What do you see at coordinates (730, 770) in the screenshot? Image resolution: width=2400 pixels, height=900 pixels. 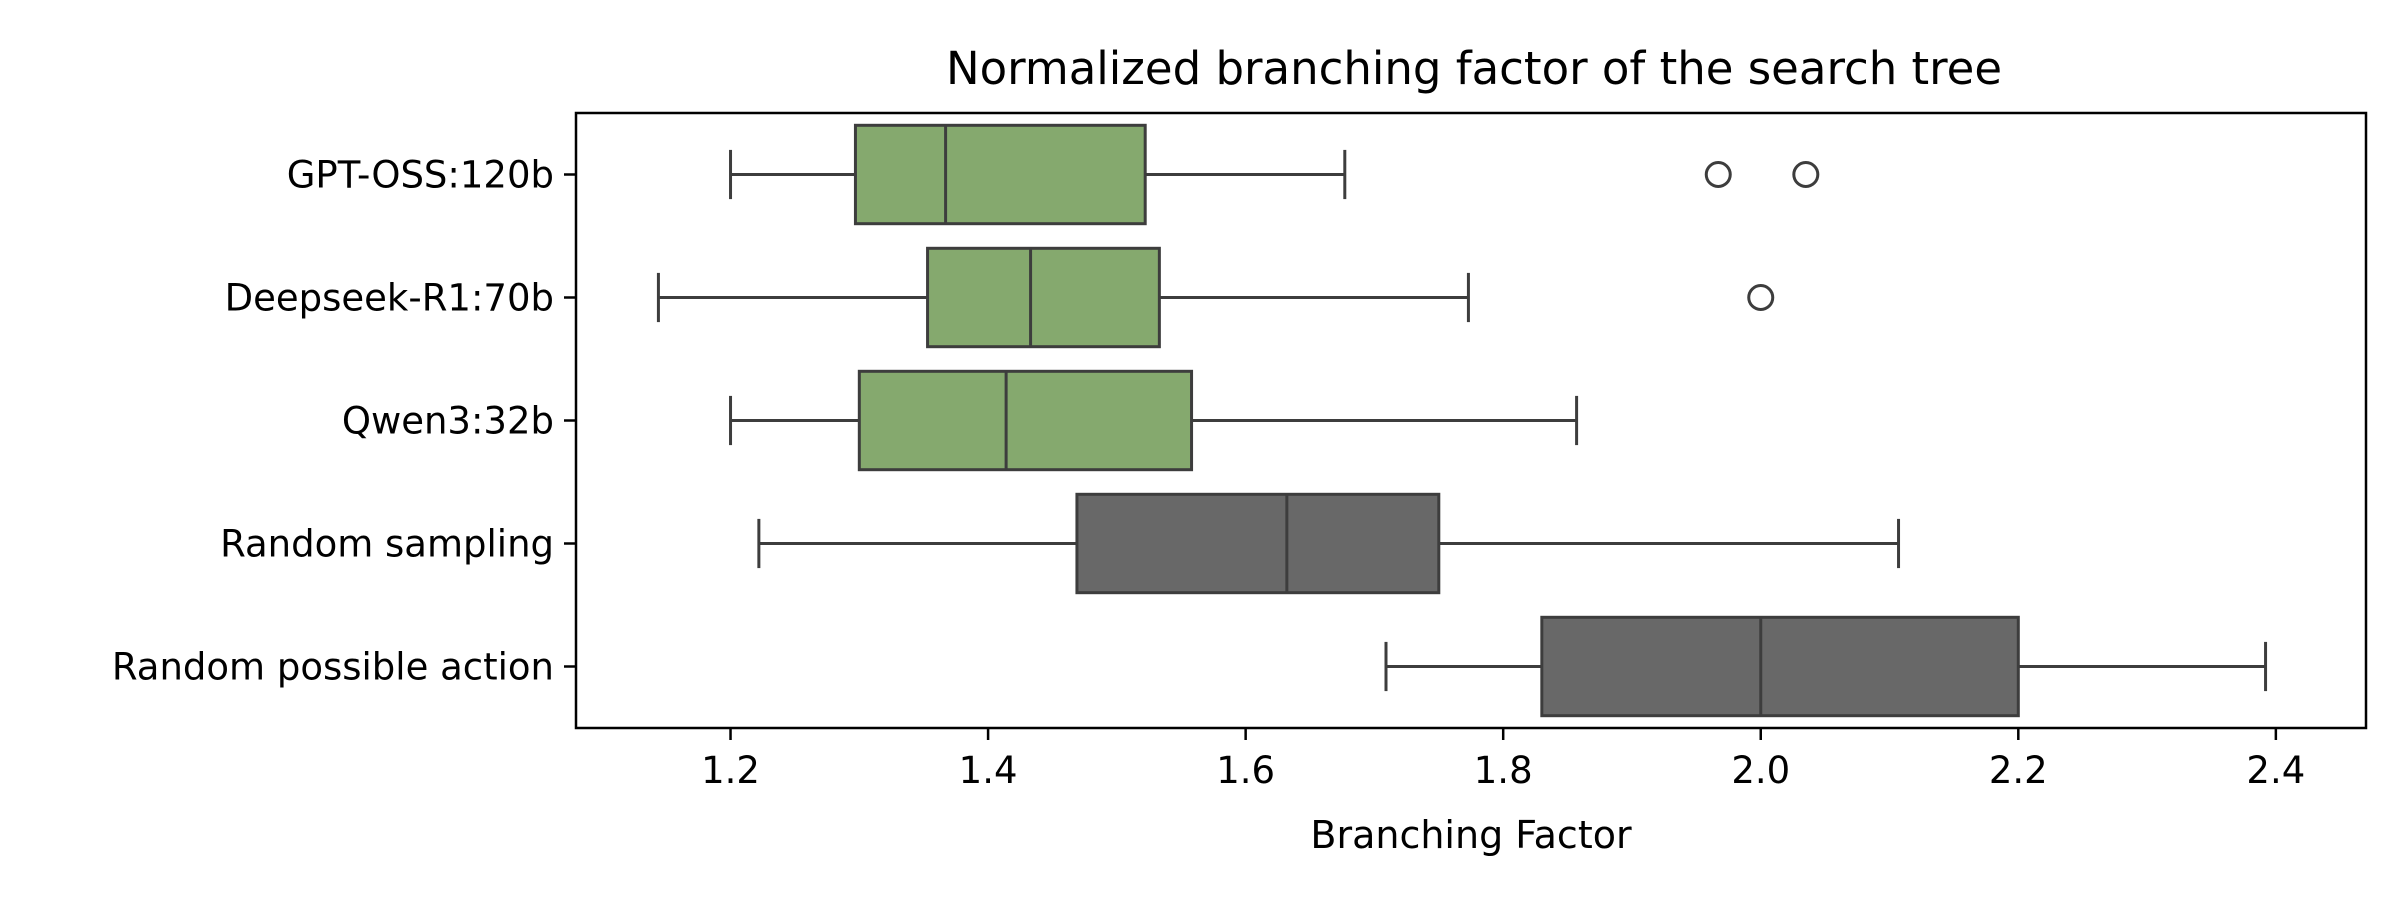 I see `x-tick-label: 1.2` at bounding box center [730, 770].